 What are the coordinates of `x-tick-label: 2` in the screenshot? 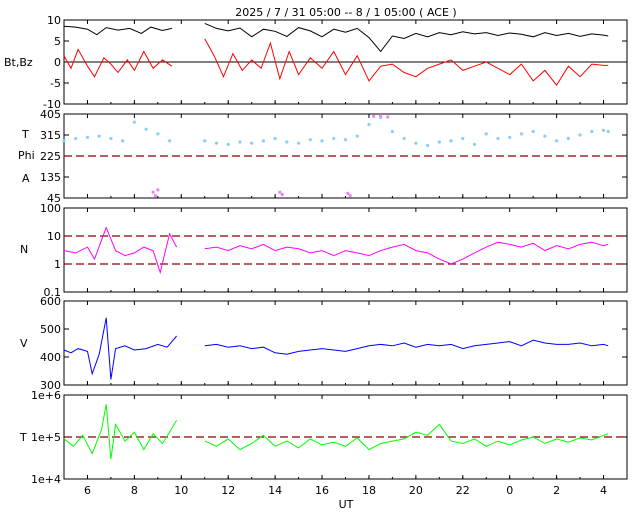 It's located at (556, 490).